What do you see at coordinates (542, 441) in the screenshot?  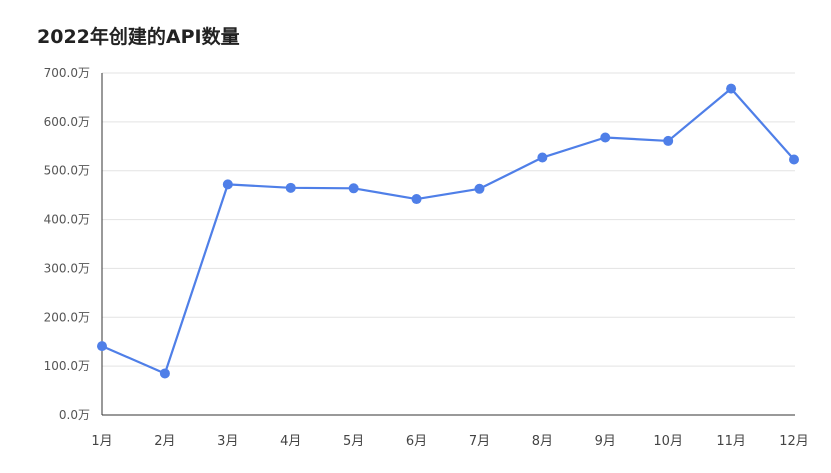 I see `x-tick-label: 8月` at bounding box center [542, 441].